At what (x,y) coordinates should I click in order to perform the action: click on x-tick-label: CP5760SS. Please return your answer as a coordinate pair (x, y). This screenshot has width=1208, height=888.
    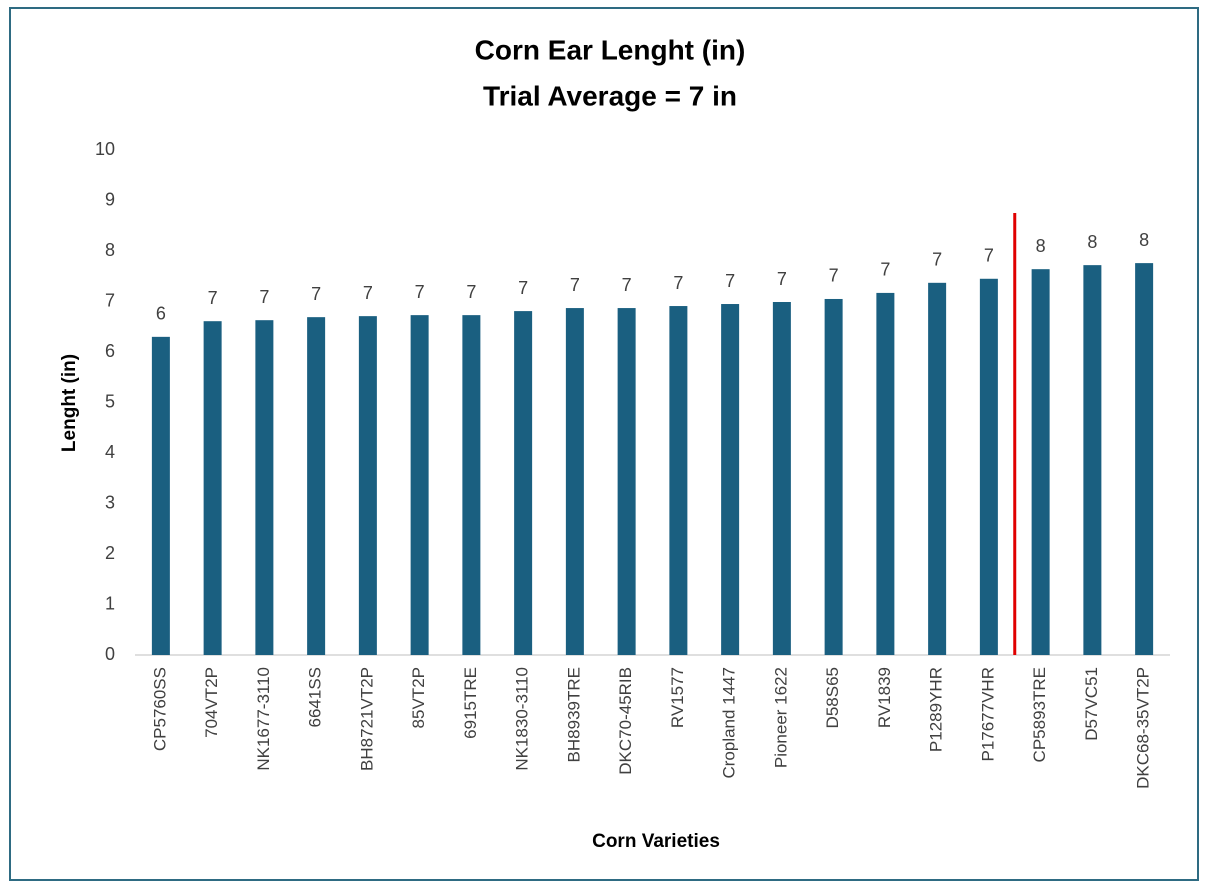
    Looking at the image, I should click on (159, 709).